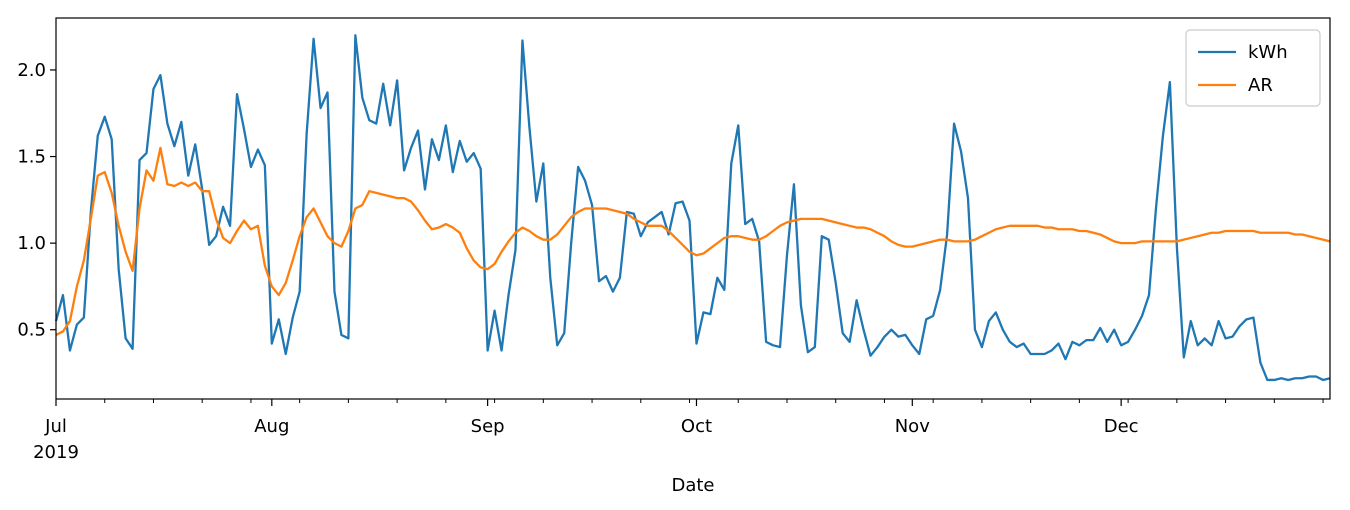  I want to click on x-tick-label: Jul, so click(55, 426).